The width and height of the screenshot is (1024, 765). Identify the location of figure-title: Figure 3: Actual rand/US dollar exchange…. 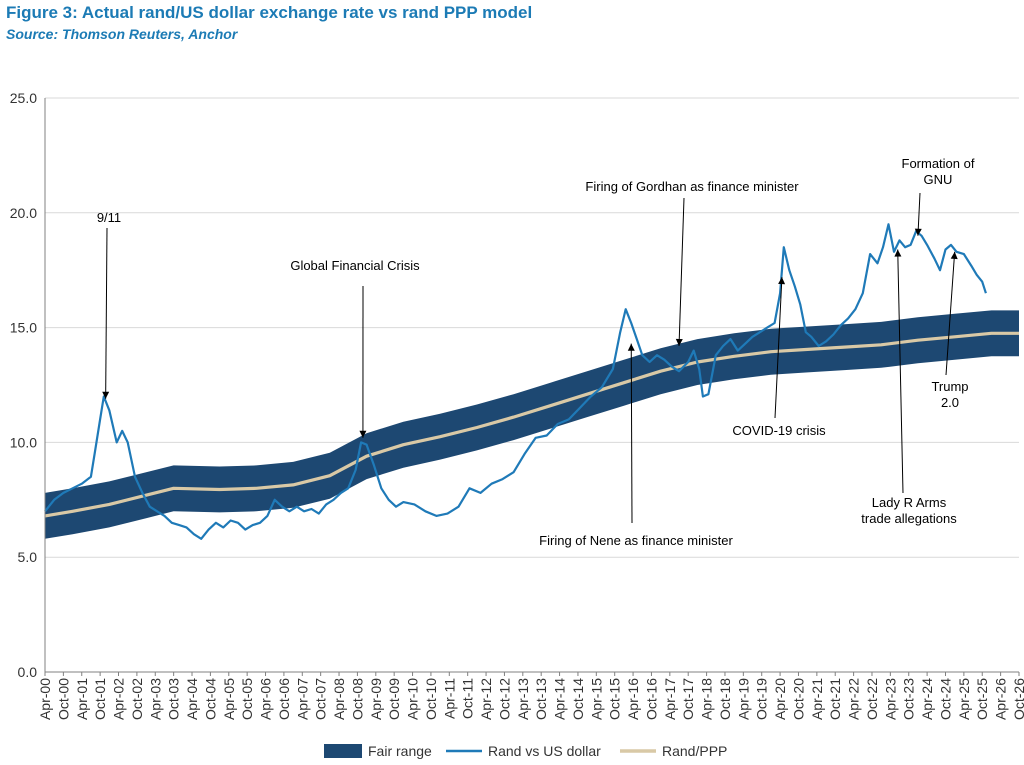
(269, 12).